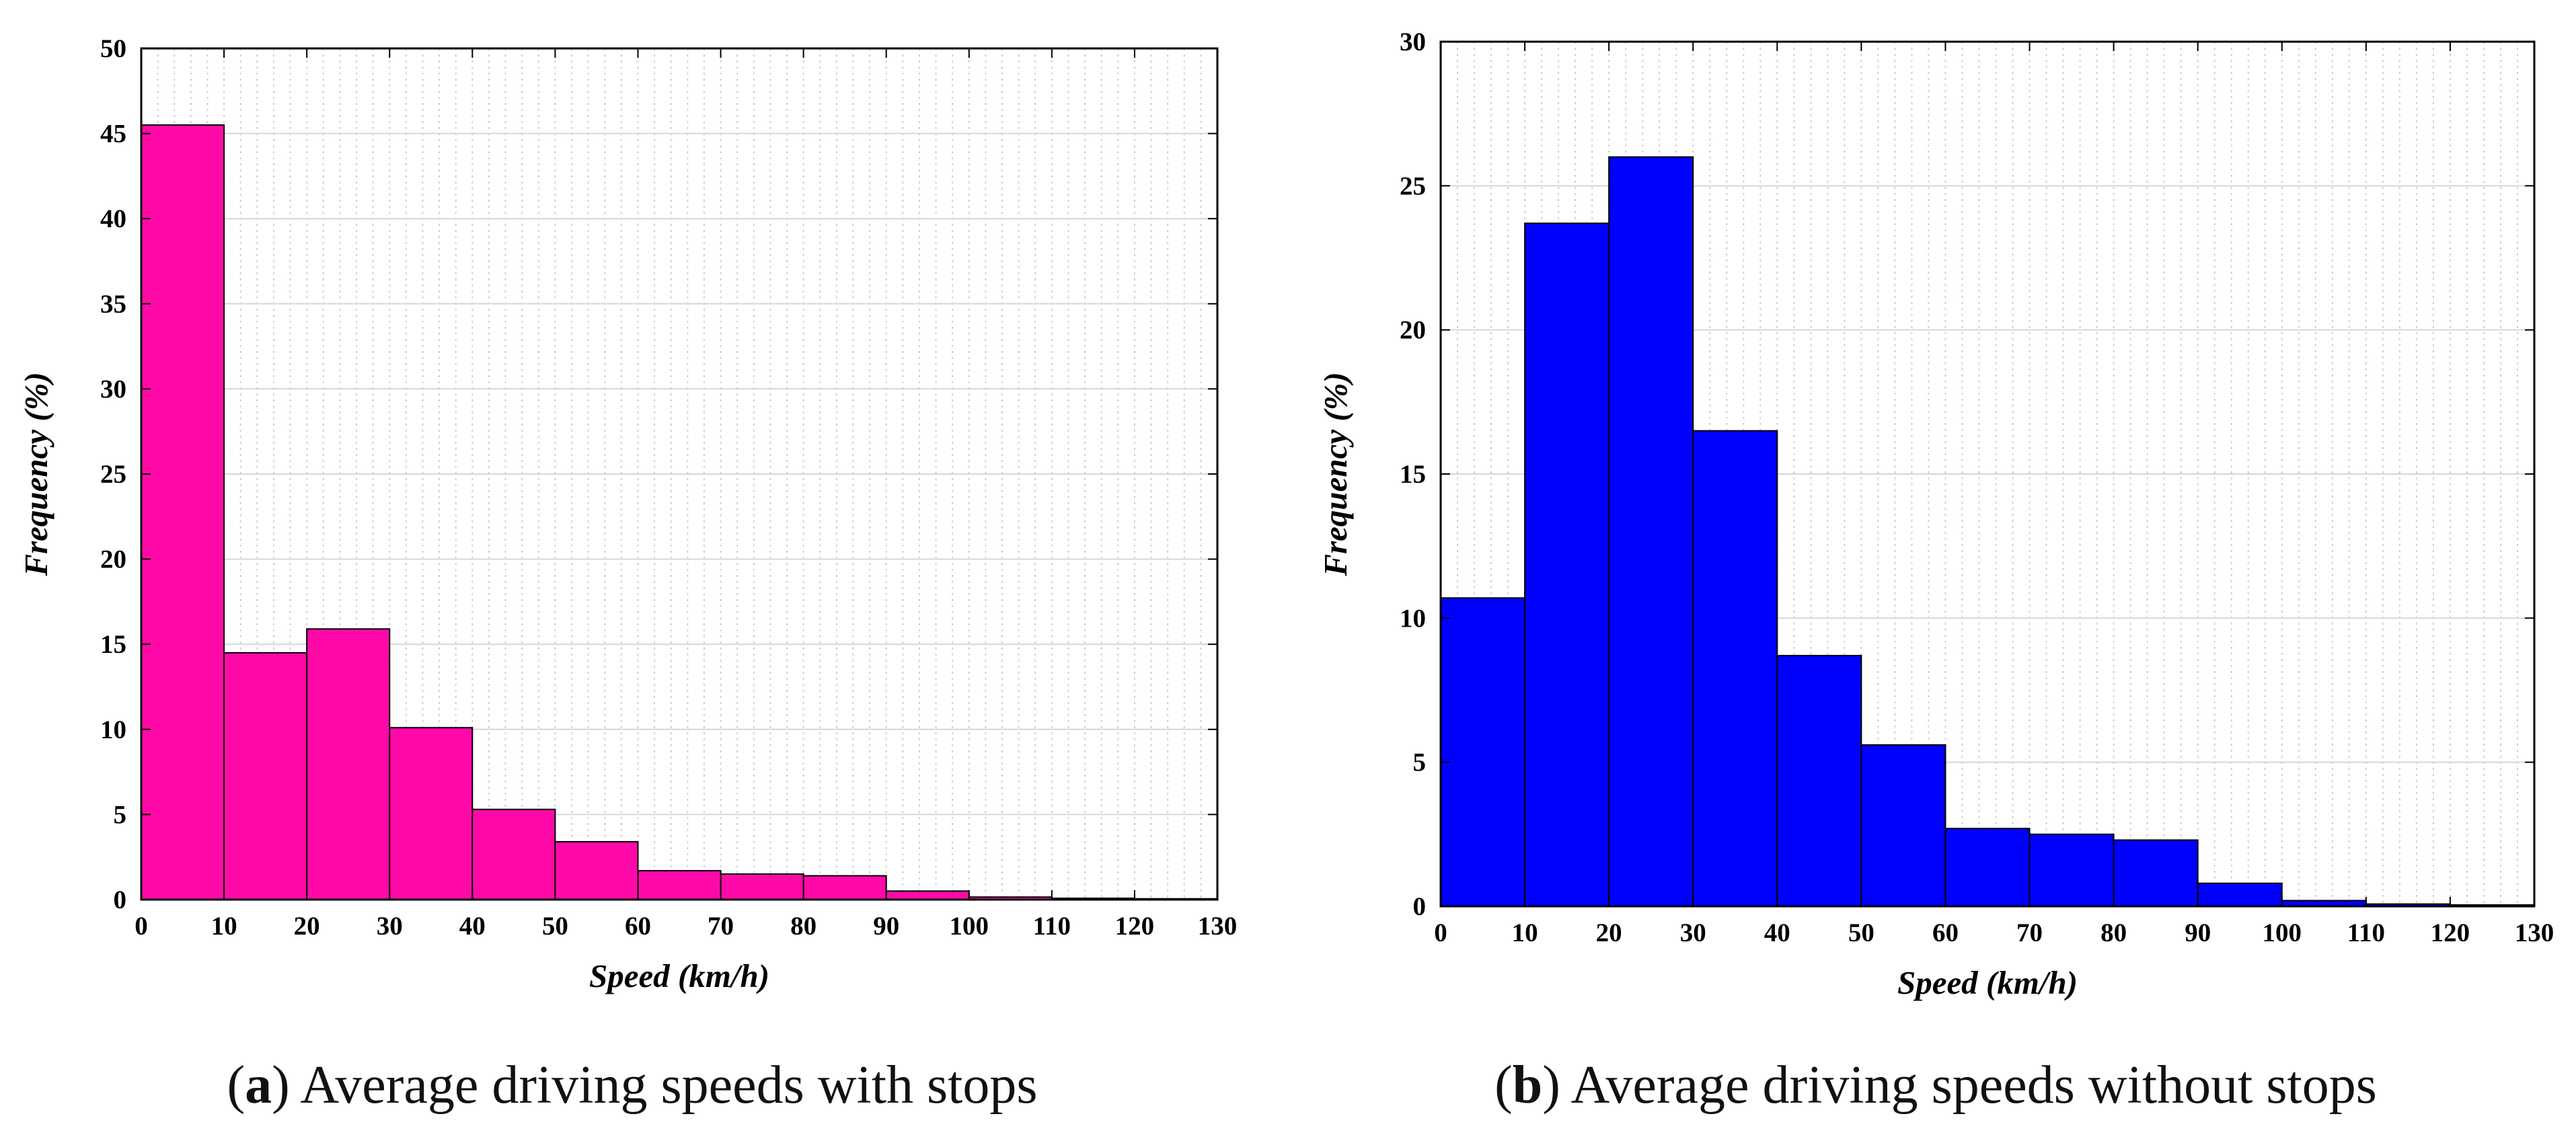 The height and width of the screenshot is (1143, 2576). I want to click on x-tick-label-a-120: 120, so click(1135, 926).